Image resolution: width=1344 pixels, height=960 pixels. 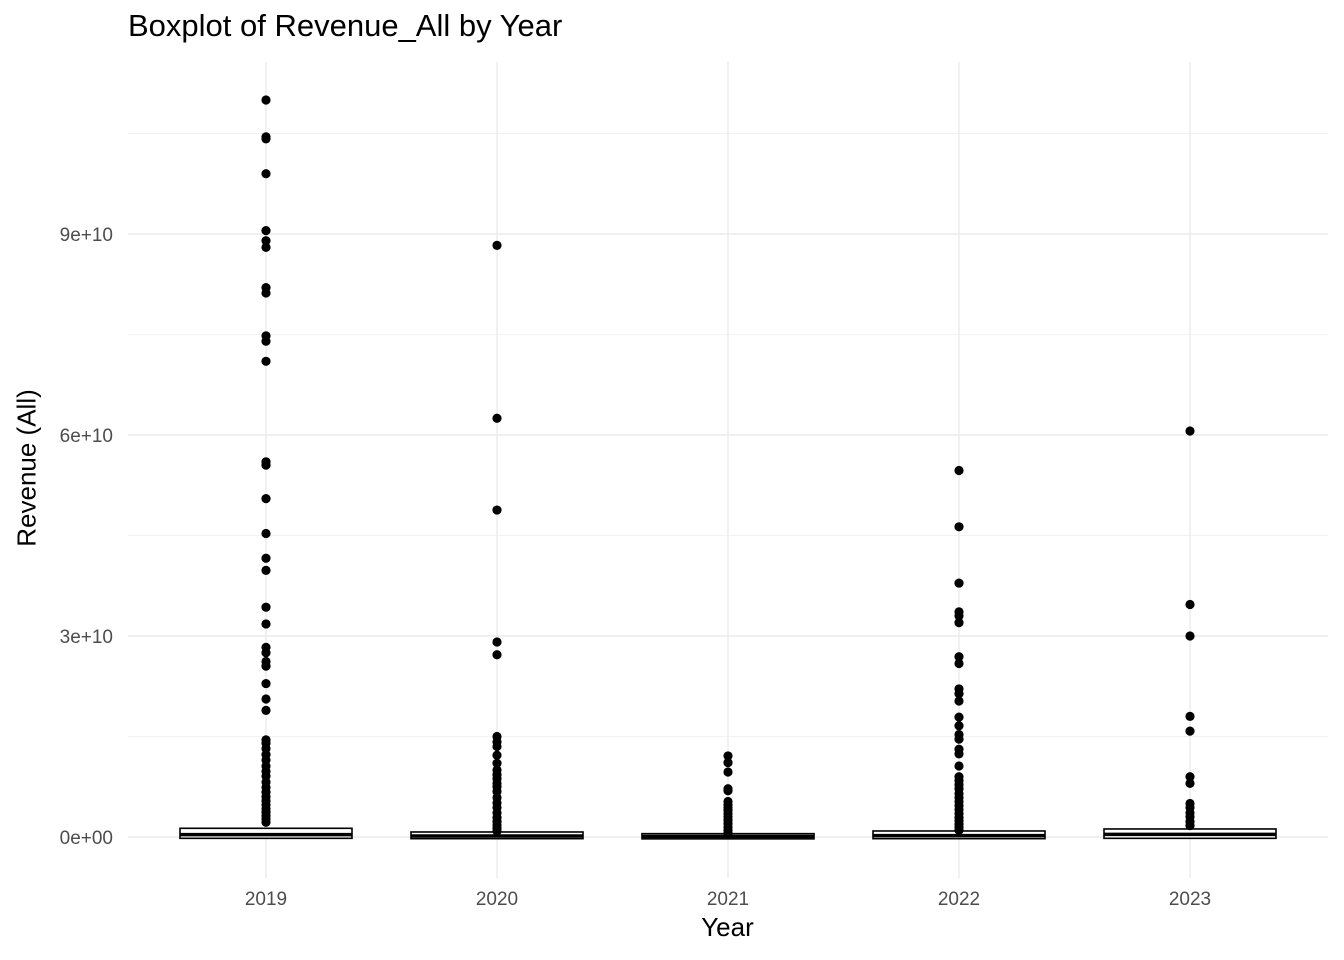 What do you see at coordinates (266, 899) in the screenshot?
I see `x-tick-label: 2019` at bounding box center [266, 899].